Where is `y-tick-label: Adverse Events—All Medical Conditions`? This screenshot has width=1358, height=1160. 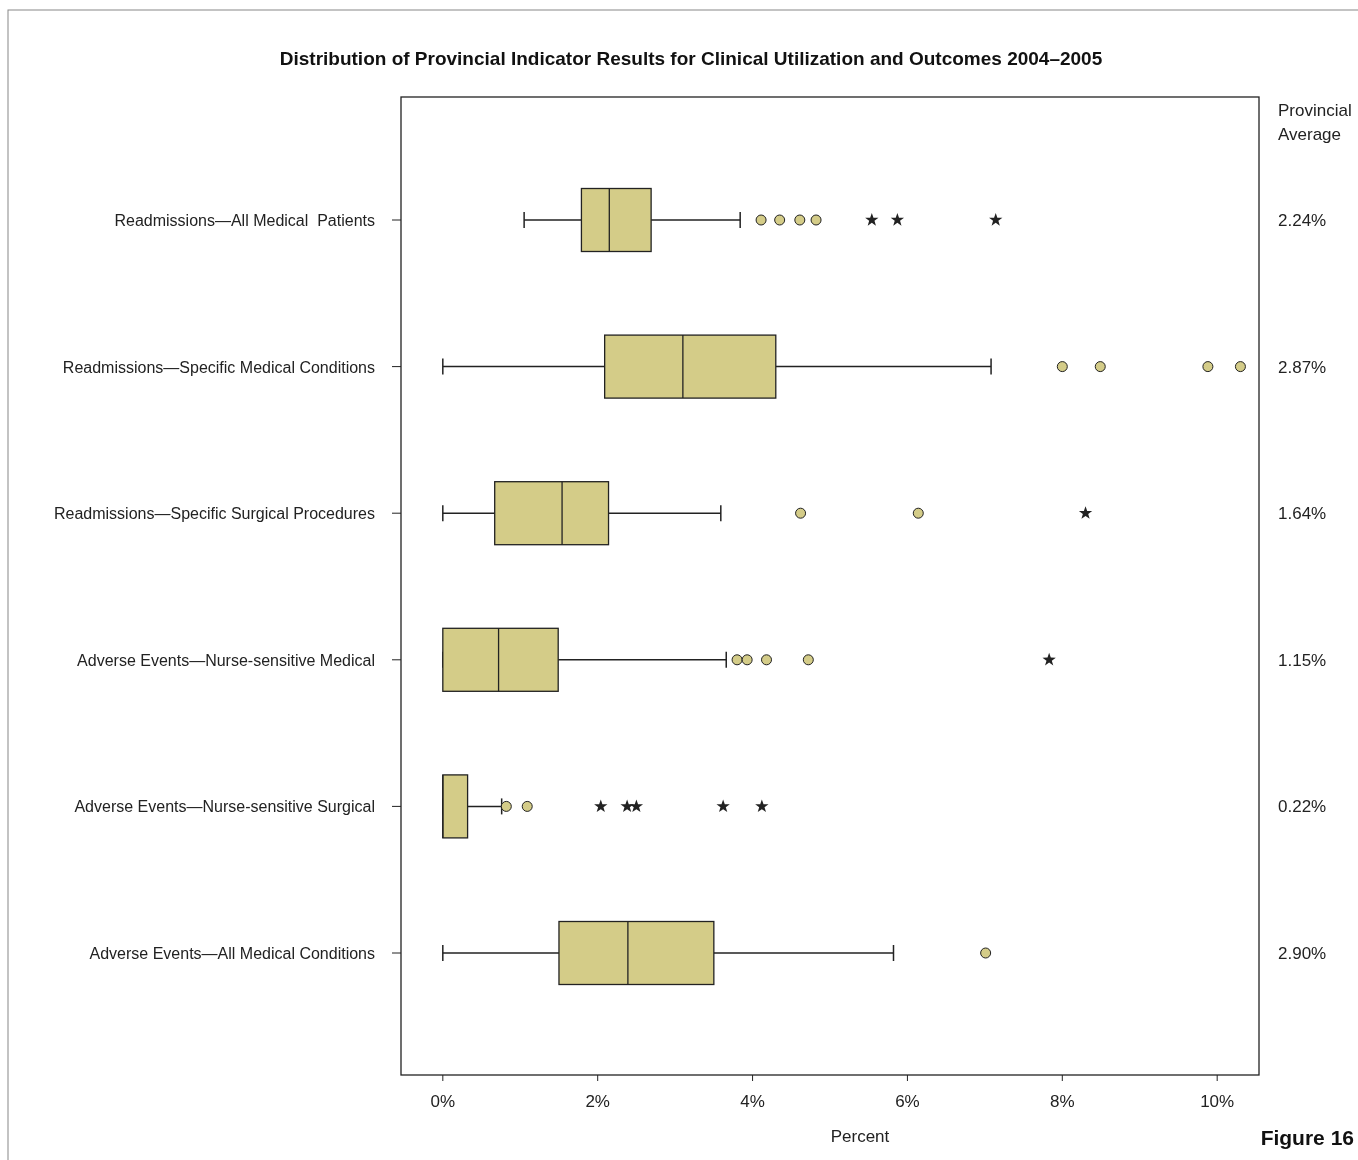 y-tick-label: Adverse Events—All Medical Conditions is located at coordinates (232, 953).